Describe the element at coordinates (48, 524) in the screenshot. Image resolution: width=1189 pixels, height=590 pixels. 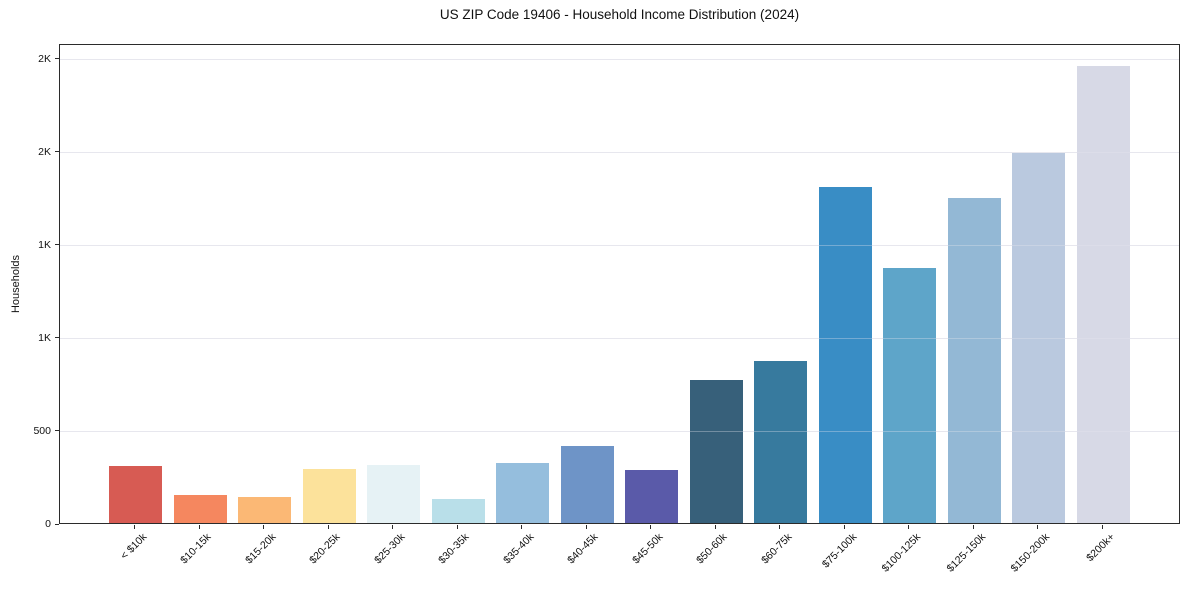
I see `y-tick-label: 0` at that location.